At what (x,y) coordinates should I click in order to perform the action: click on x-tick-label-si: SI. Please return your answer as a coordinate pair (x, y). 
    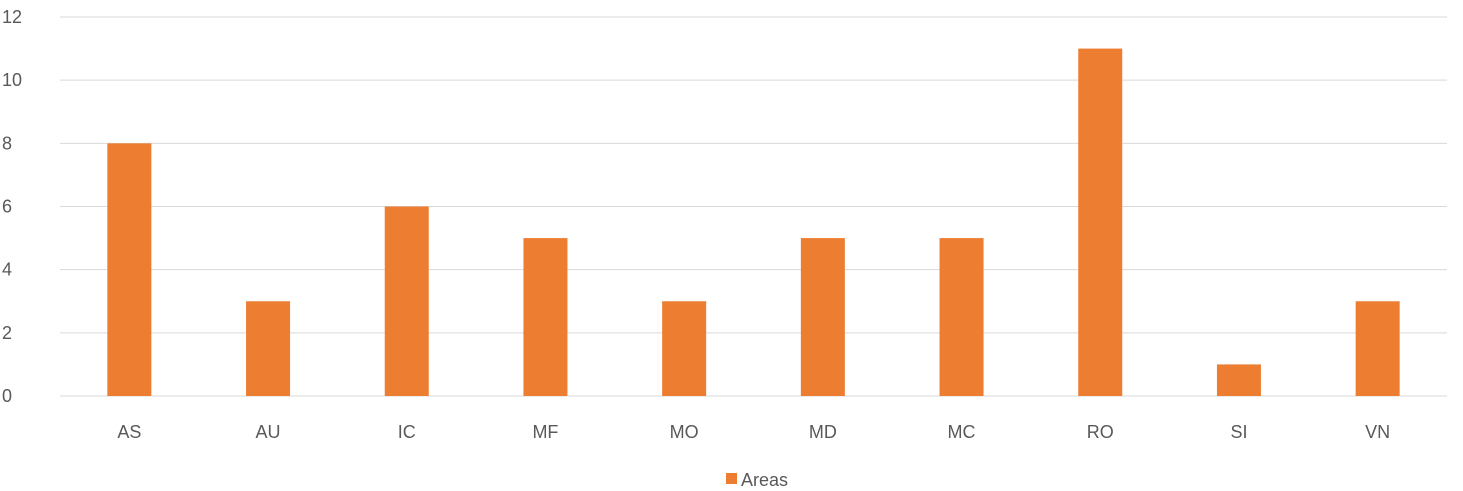
    Looking at the image, I should click on (1238, 432).